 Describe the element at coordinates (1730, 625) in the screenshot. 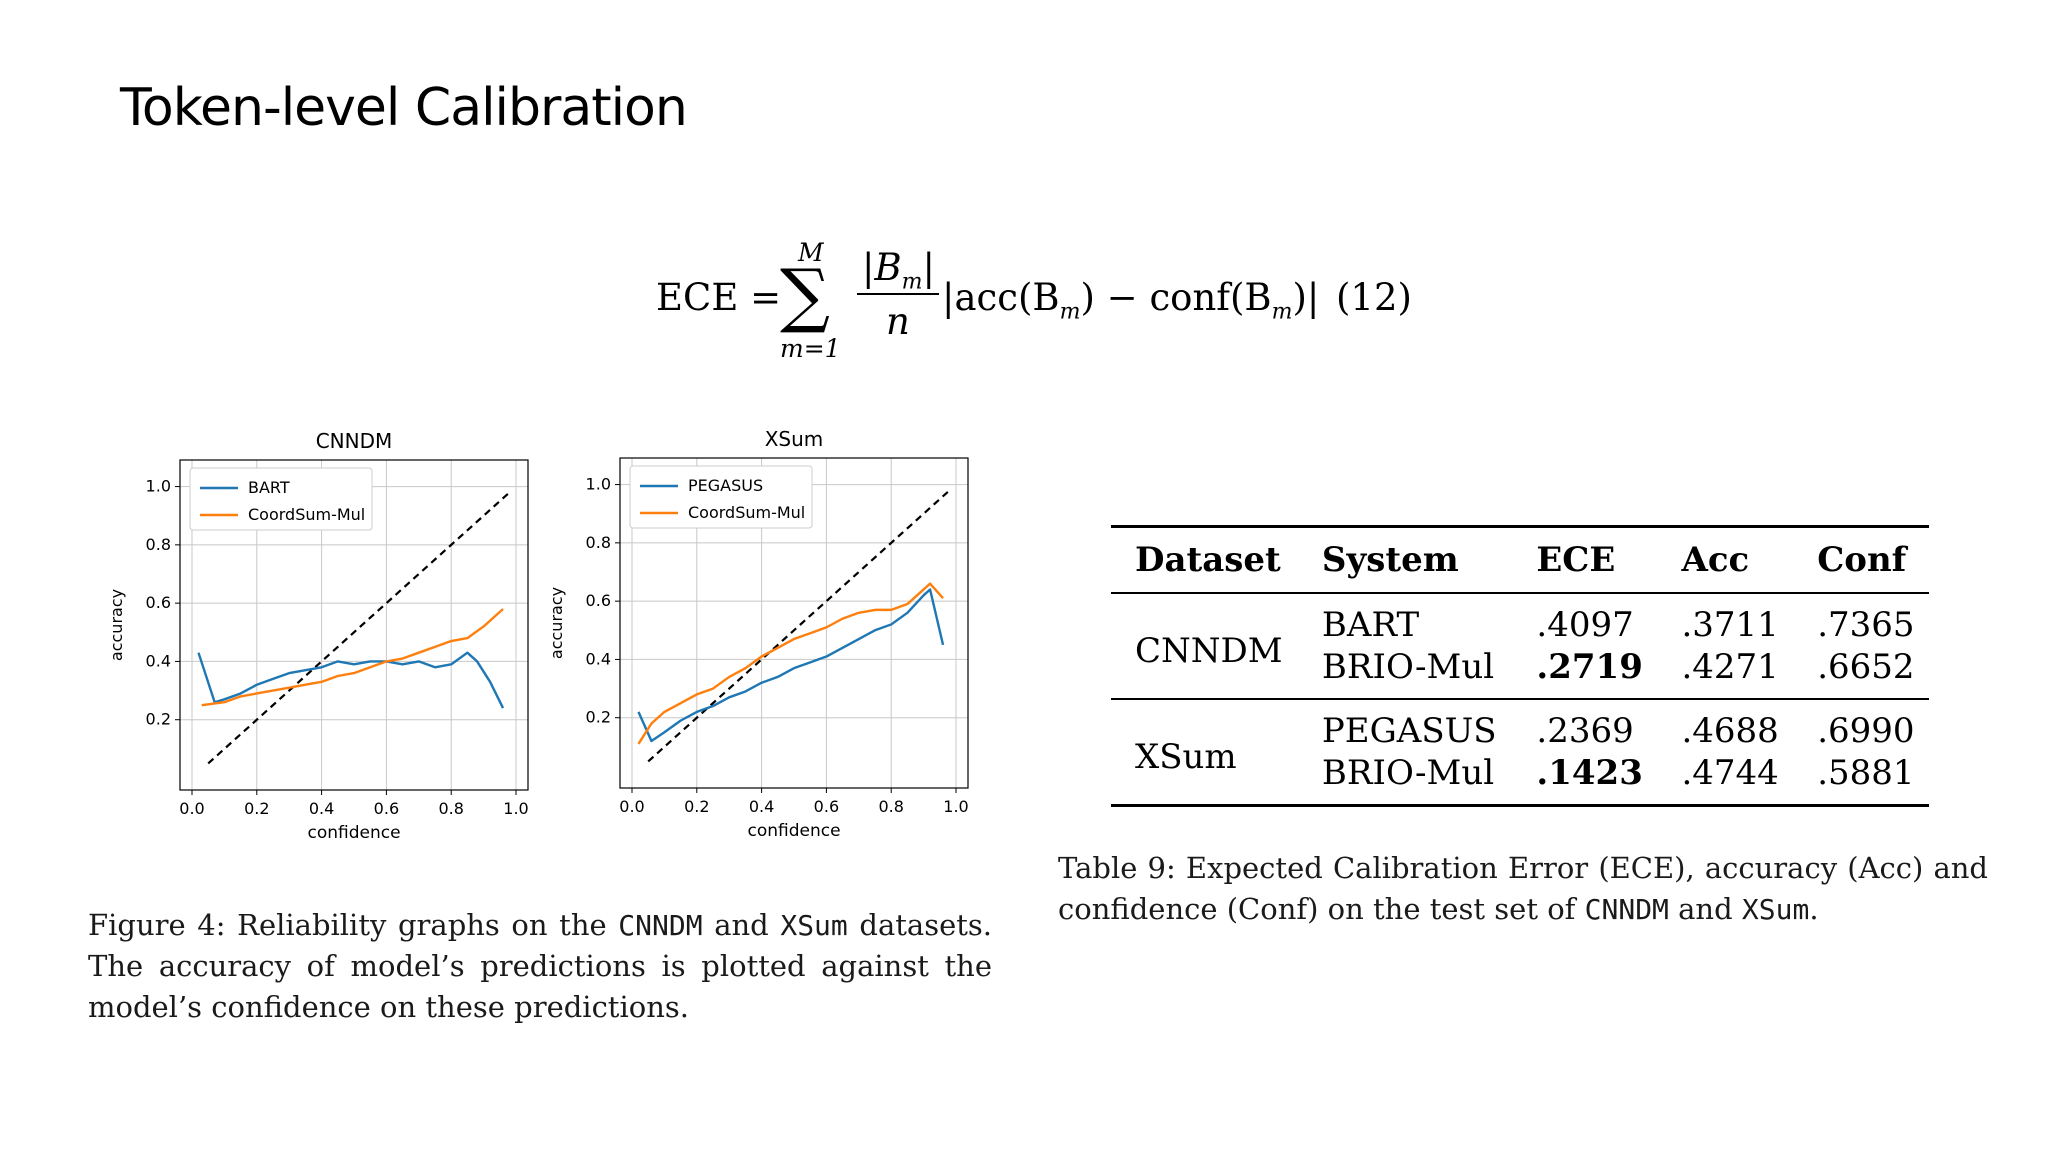

I see `acc-cell: .3711` at that location.